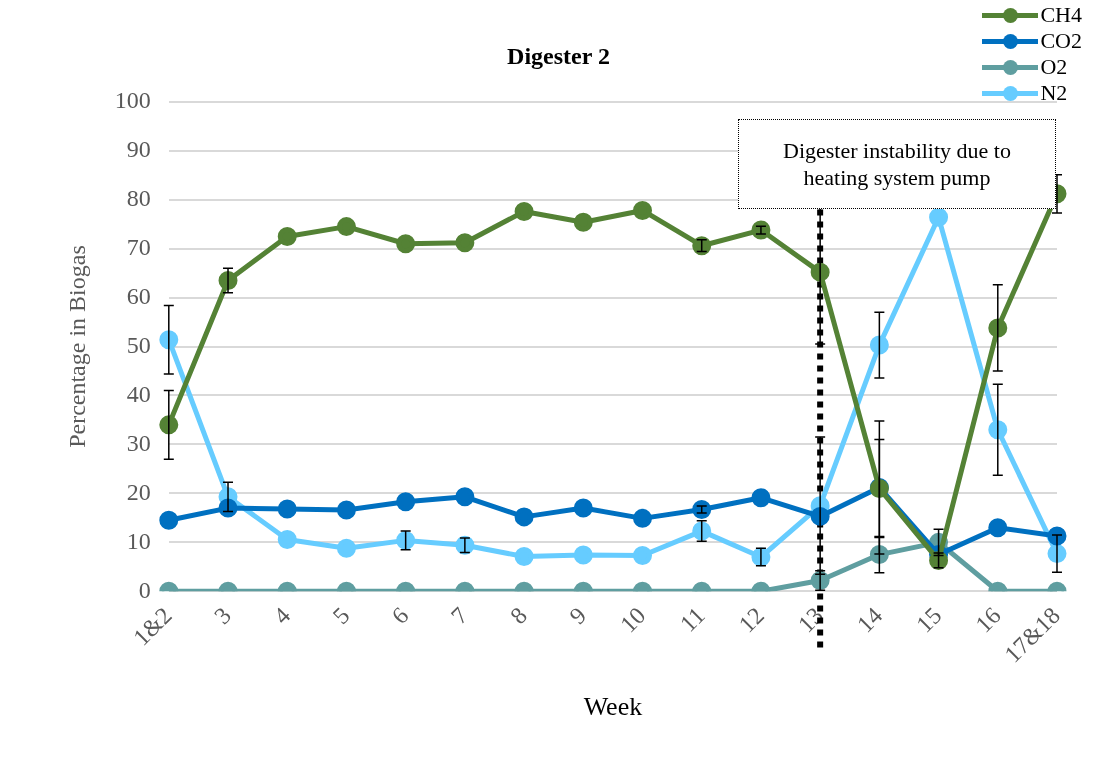 The image size is (1107, 778). What do you see at coordinates (692, 619) in the screenshot?
I see `x-tick-label: 11` at bounding box center [692, 619].